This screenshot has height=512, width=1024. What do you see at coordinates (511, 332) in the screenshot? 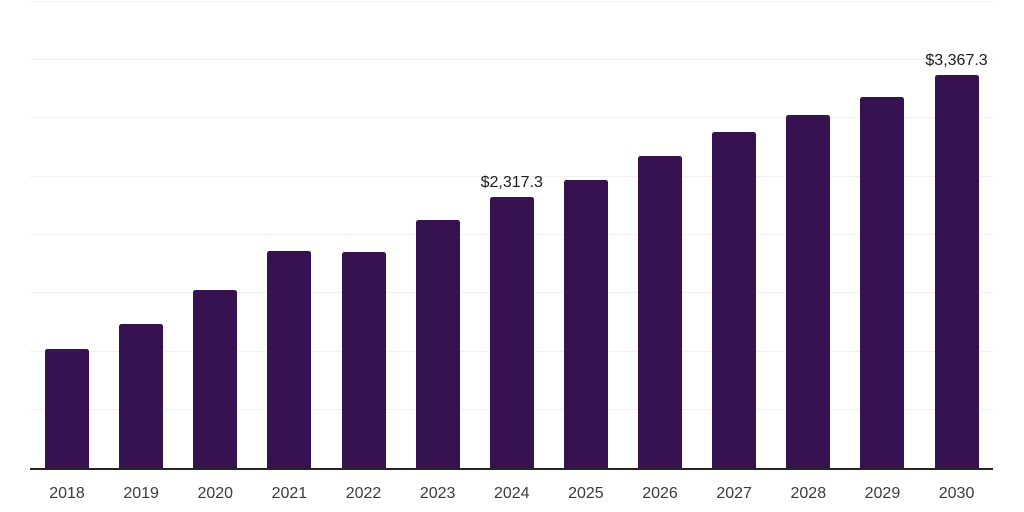
I see `bar-2024` at bounding box center [511, 332].